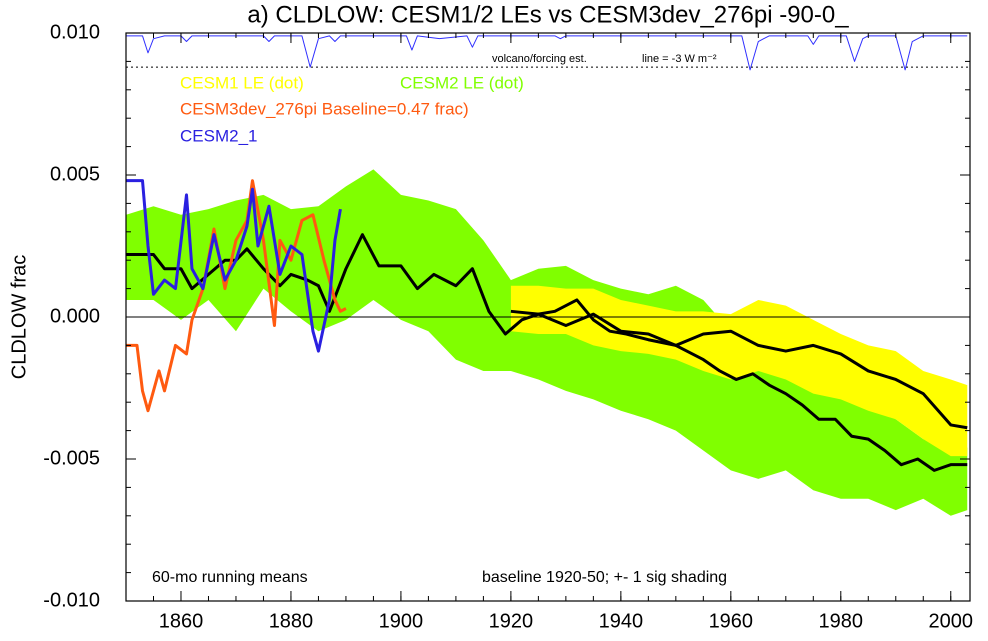 The height and width of the screenshot is (641, 988). I want to click on x-tick-label: 2000, so click(951, 621).